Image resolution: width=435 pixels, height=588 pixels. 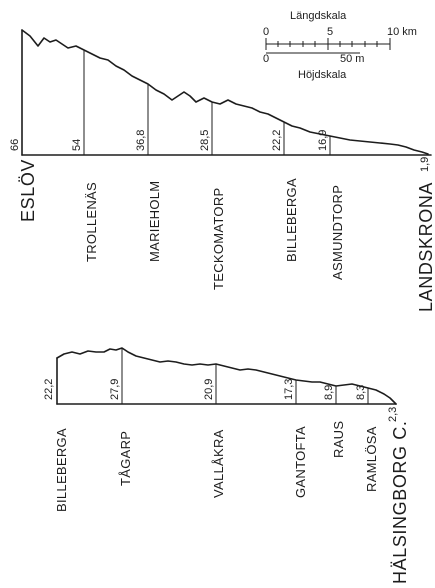 What do you see at coordinates (218, 239) in the screenshot?
I see `station-name-teckomatorp: TECKOMATORP` at bounding box center [218, 239].